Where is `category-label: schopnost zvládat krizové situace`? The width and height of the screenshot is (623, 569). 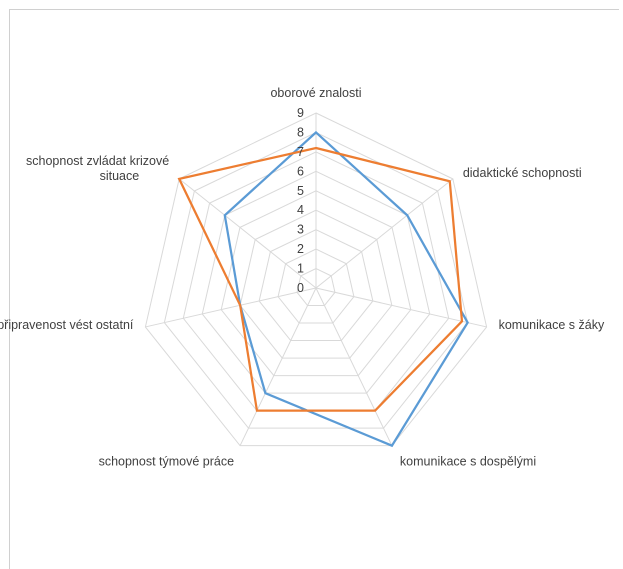 category-label: schopnost zvládat krizové situace is located at coordinates (97, 168).